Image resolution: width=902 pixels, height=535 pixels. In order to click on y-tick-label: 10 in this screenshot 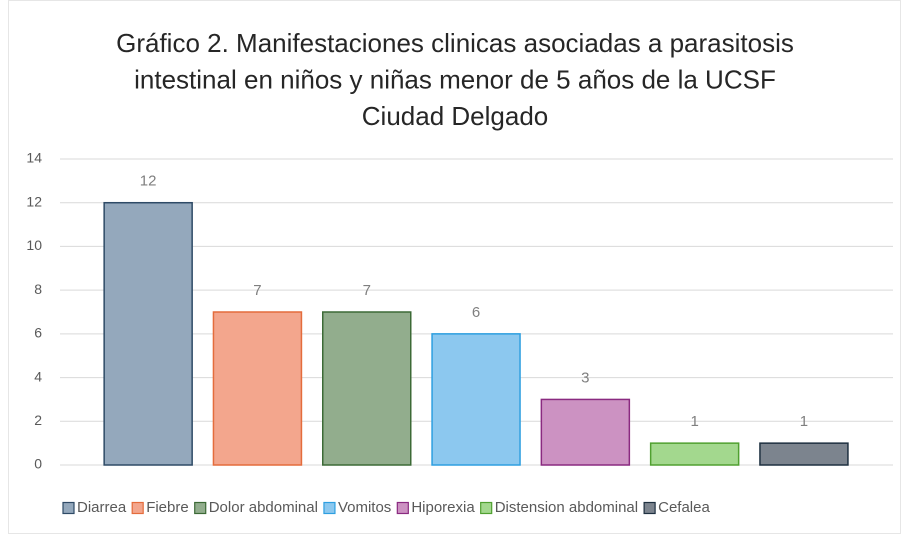, I will do `click(34, 245)`.